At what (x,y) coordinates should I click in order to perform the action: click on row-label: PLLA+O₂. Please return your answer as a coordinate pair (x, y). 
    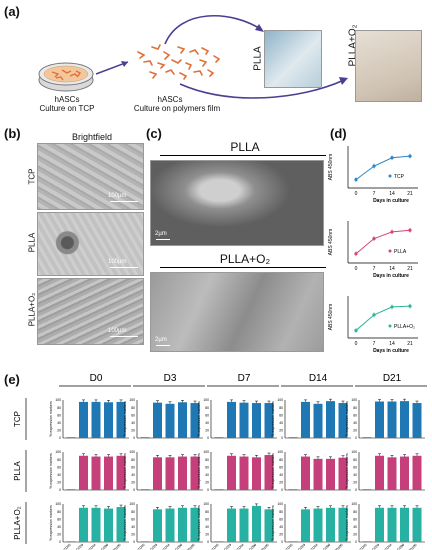
    Looking at the image, I should click on (17, 523).